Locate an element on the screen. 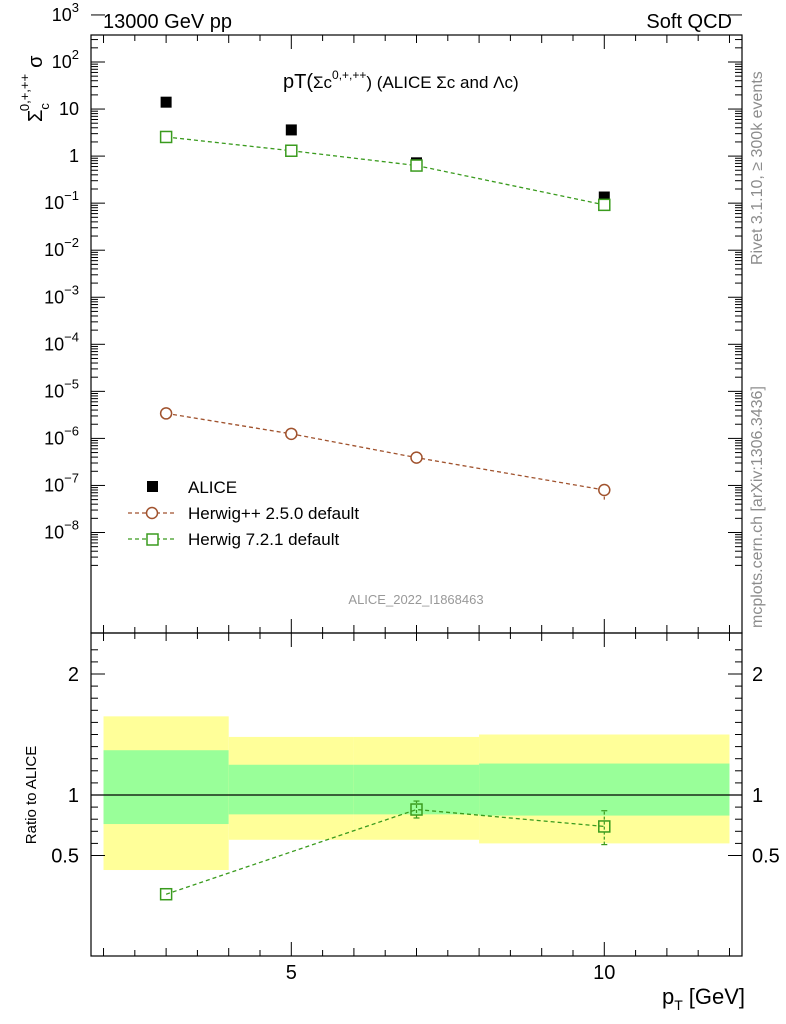 The height and width of the screenshot is (1024, 786). legend-marker-herwigpp is located at coordinates (152, 513).